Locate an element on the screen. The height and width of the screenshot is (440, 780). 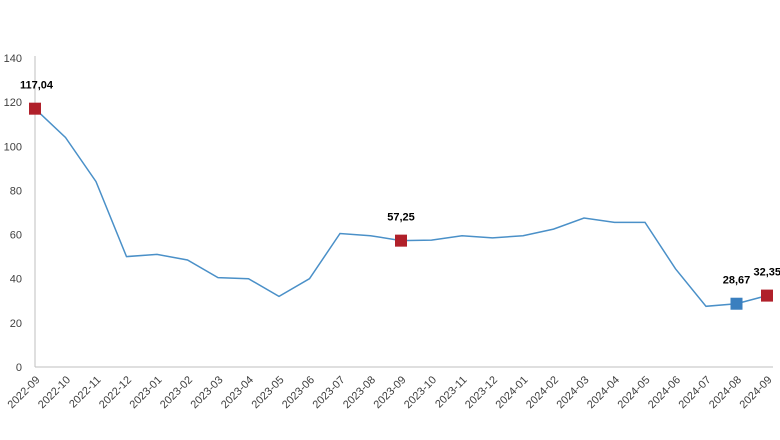
x-tick-label: 2022-09 is located at coordinates (24, 392).